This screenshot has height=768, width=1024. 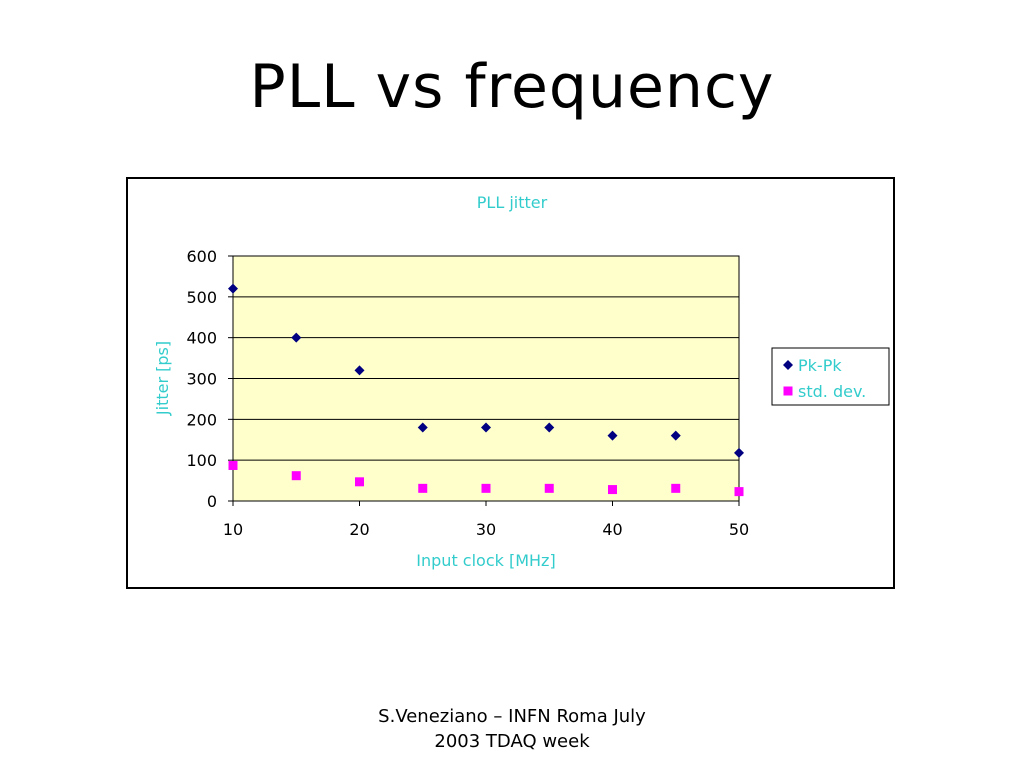 I want to click on x-tick-label: 10, so click(x=233, y=529).